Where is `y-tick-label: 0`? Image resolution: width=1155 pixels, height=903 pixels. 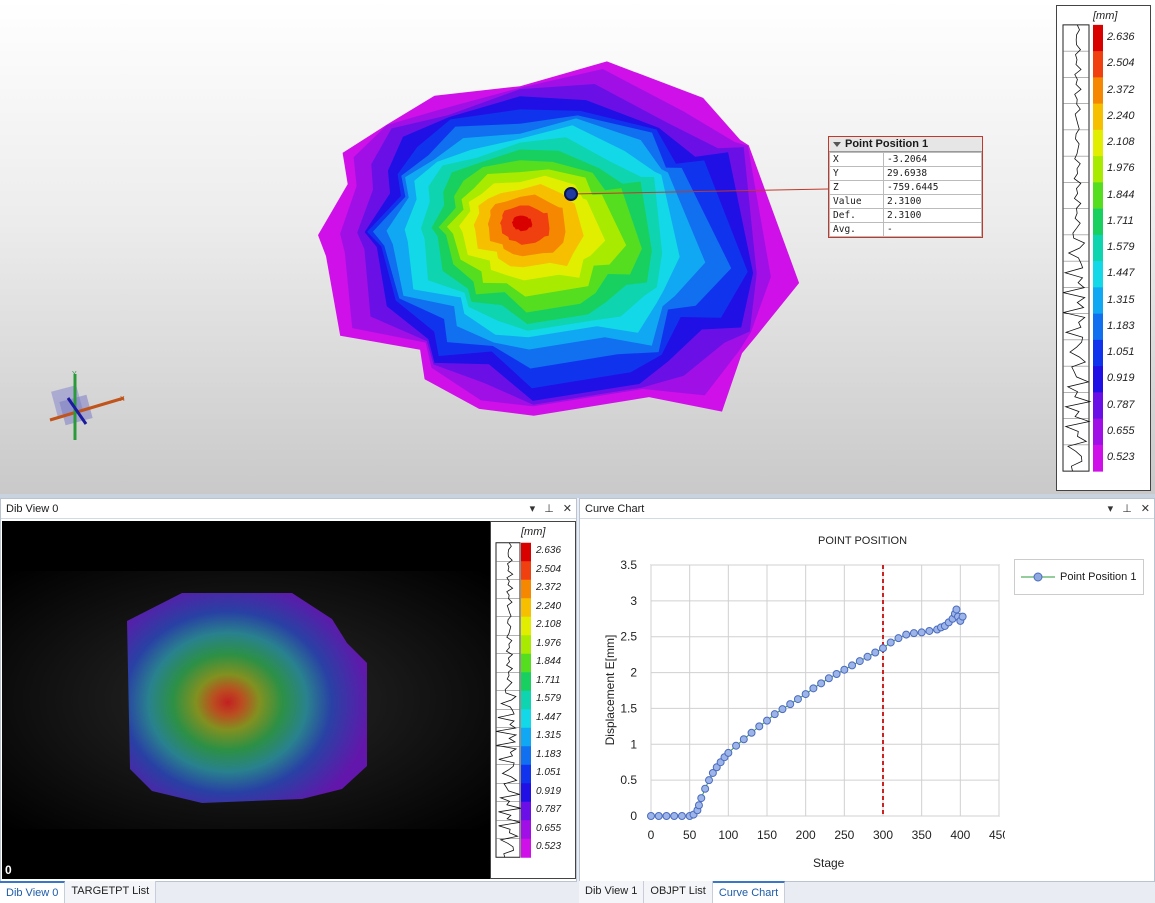 y-tick-label: 0 is located at coordinates (633, 816).